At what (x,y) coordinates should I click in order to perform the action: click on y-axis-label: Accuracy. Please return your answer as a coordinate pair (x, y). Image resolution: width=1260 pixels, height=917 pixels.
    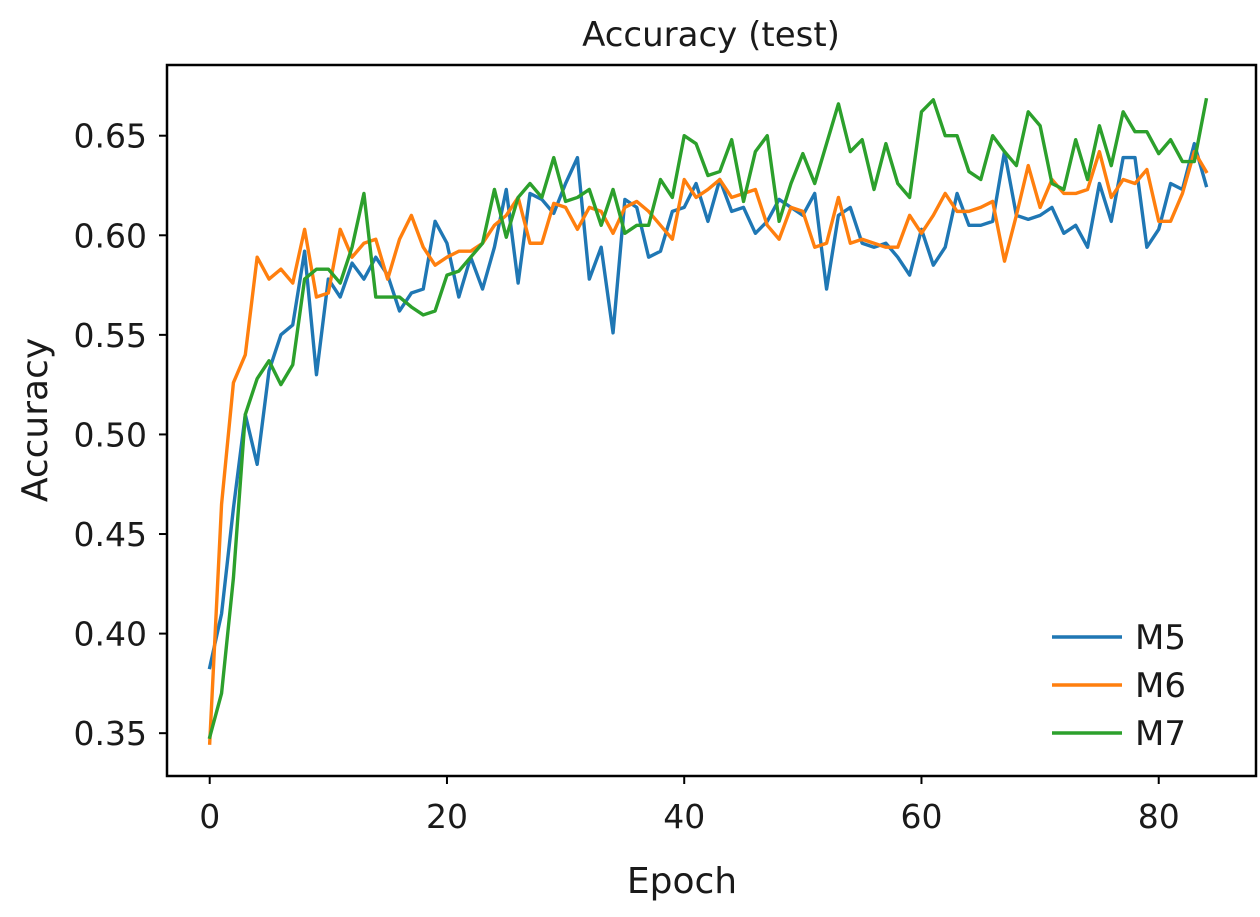
    Looking at the image, I should click on (35, 420).